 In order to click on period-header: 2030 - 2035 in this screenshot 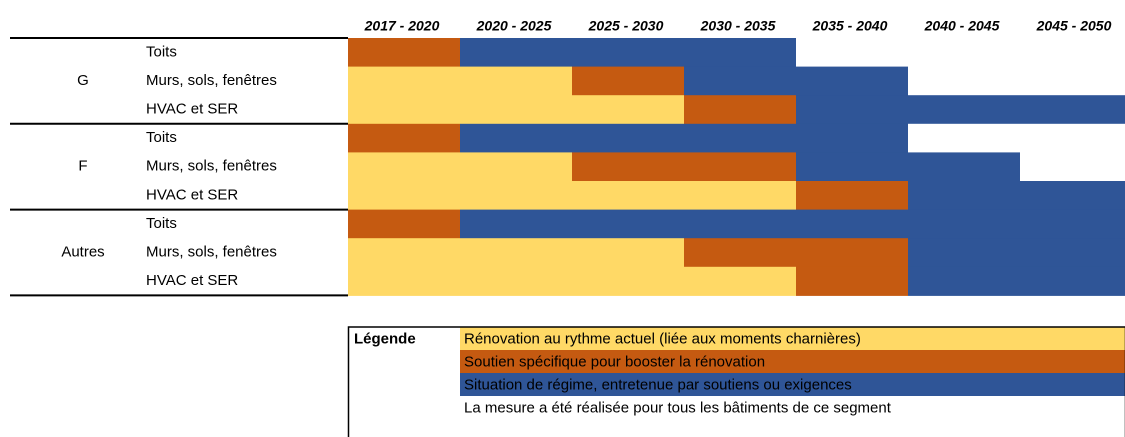, I will do `click(738, 26)`.